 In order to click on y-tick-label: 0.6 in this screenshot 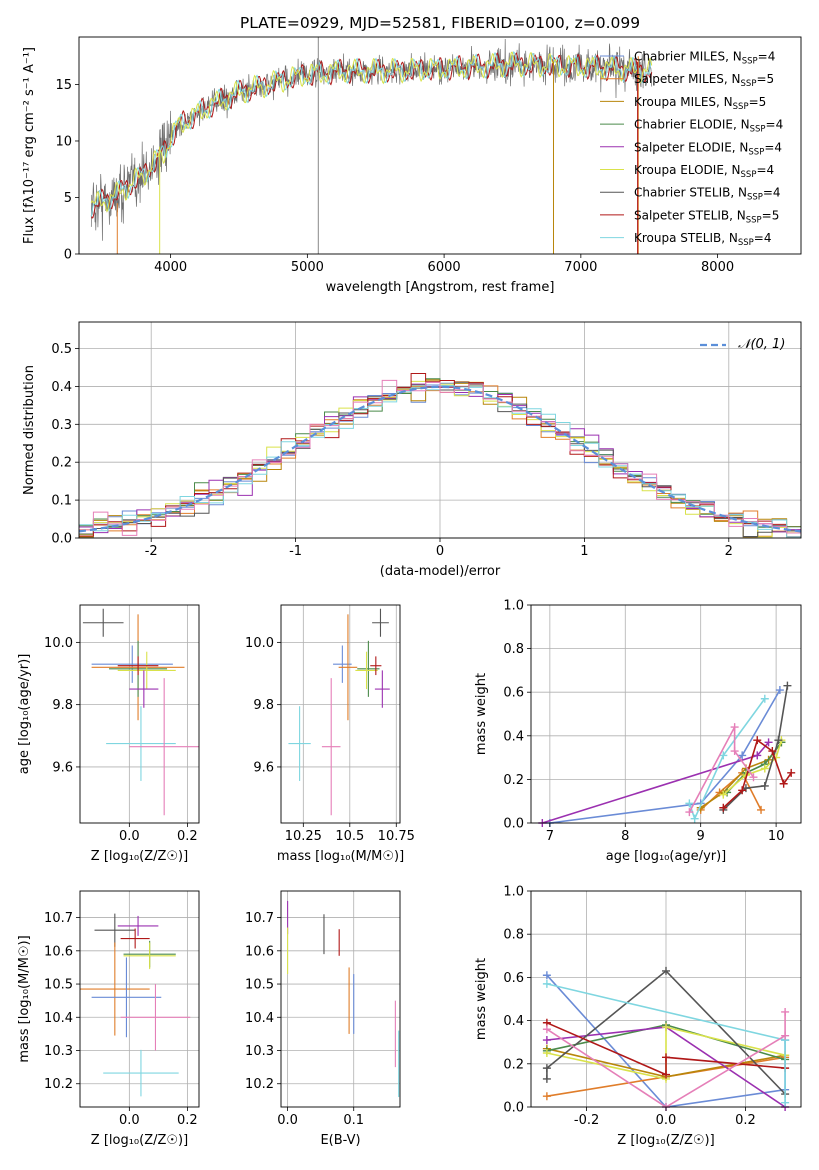, I will do `click(513, 693)`.